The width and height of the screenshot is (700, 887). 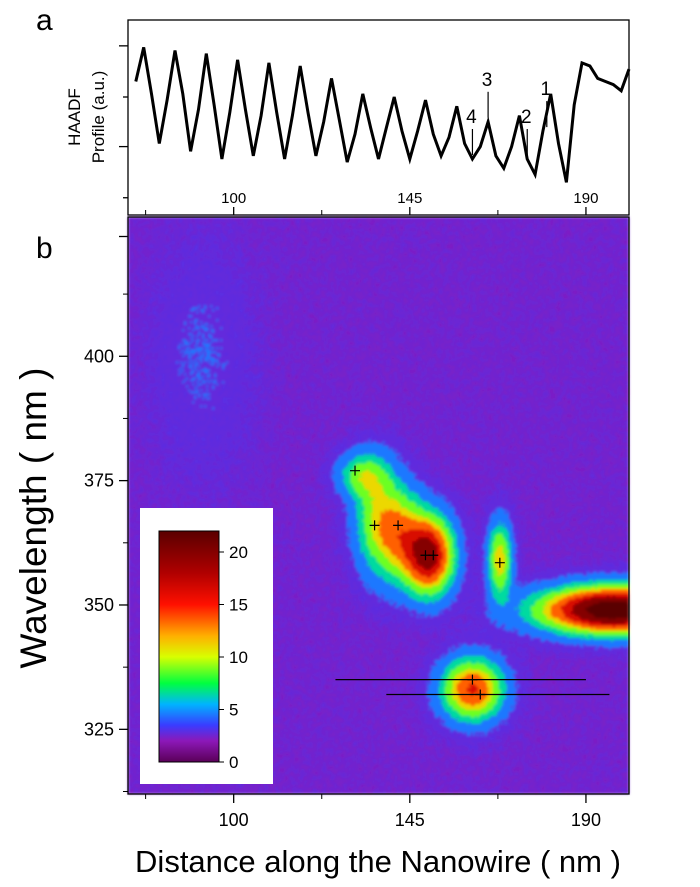 I want to click on heatmap-xtick-label: 145, so click(x=410, y=820).